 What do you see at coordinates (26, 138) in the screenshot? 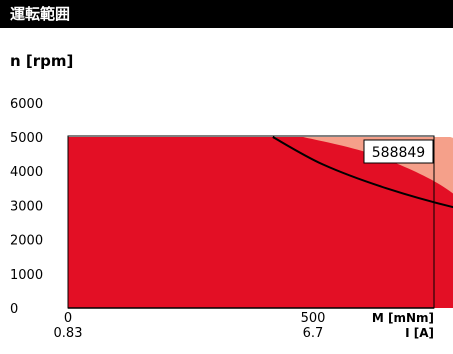
I see `y-tick-label: 5000` at bounding box center [26, 138].